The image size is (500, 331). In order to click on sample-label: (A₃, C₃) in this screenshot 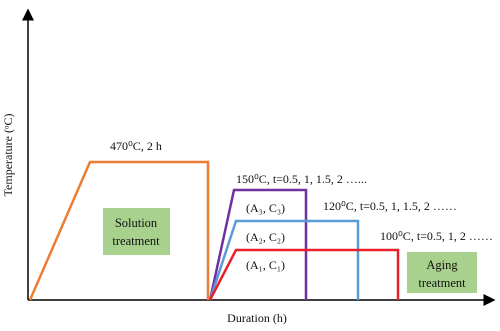, I will do `click(265, 208)`.